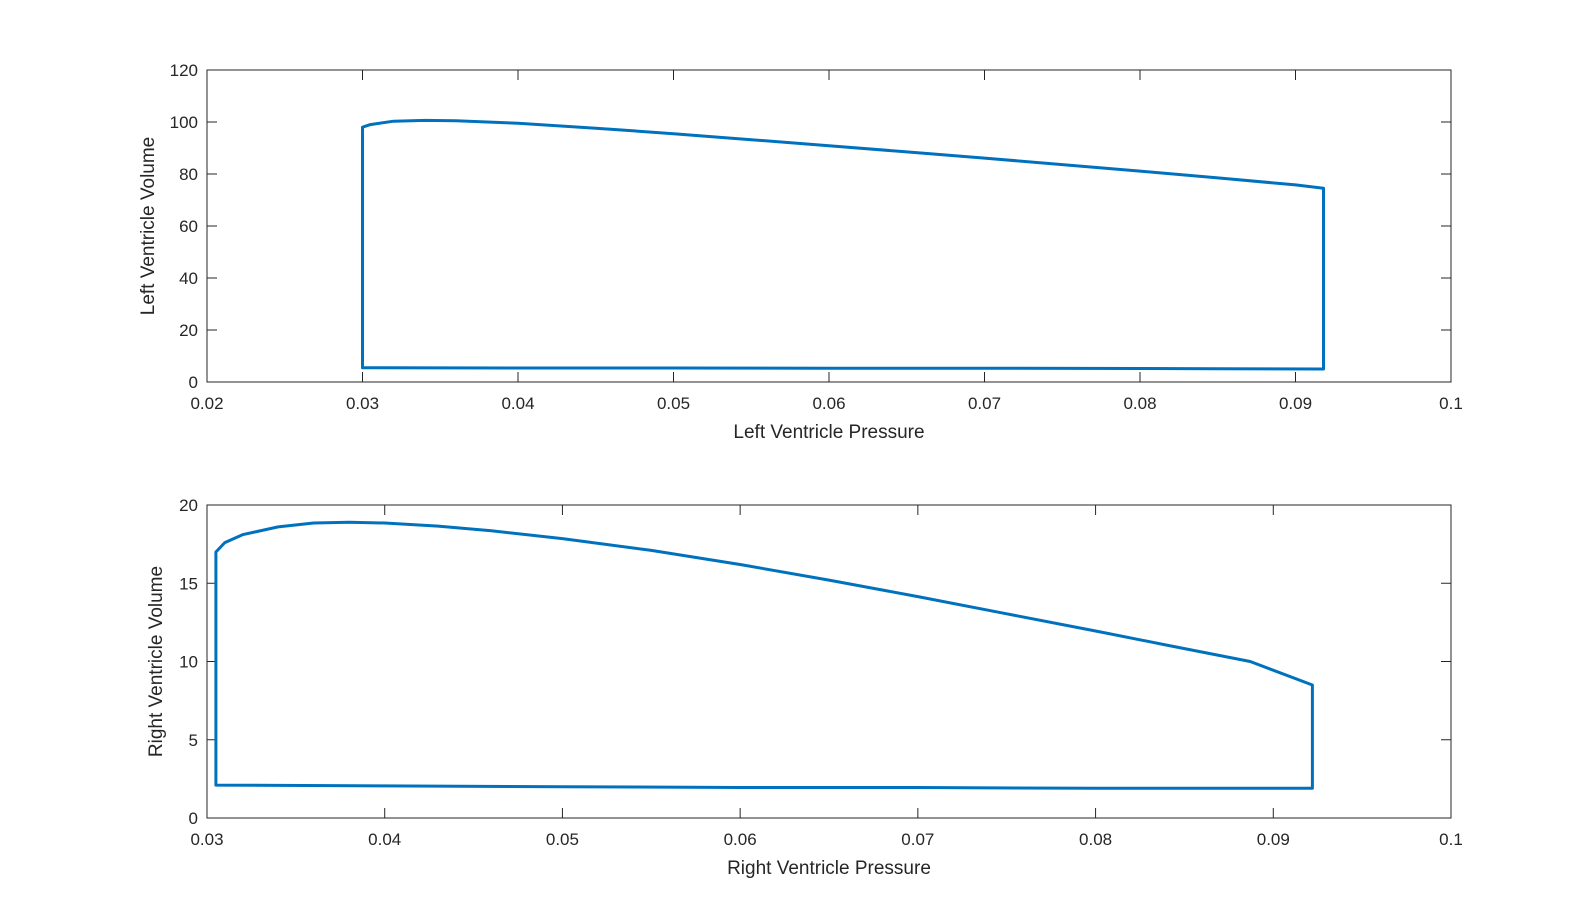 This screenshot has height=914, width=1596. Describe the element at coordinates (206, 839) in the screenshot. I see `rv-x-tick-label: 0.03` at that location.